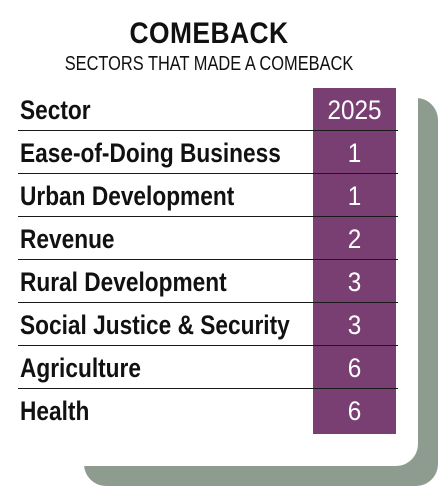 This screenshot has width=438, height=486. Describe the element at coordinates (208, 109) in the screenshot. I see `table-header-row: Sector 2025` at that location.